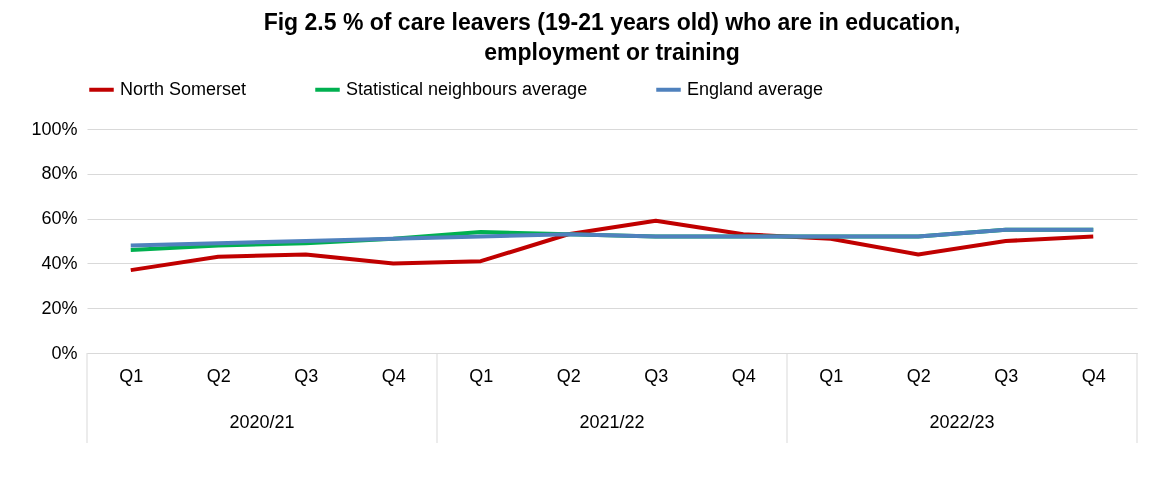  I want to click on legend-label: England average, so click(755, 88).